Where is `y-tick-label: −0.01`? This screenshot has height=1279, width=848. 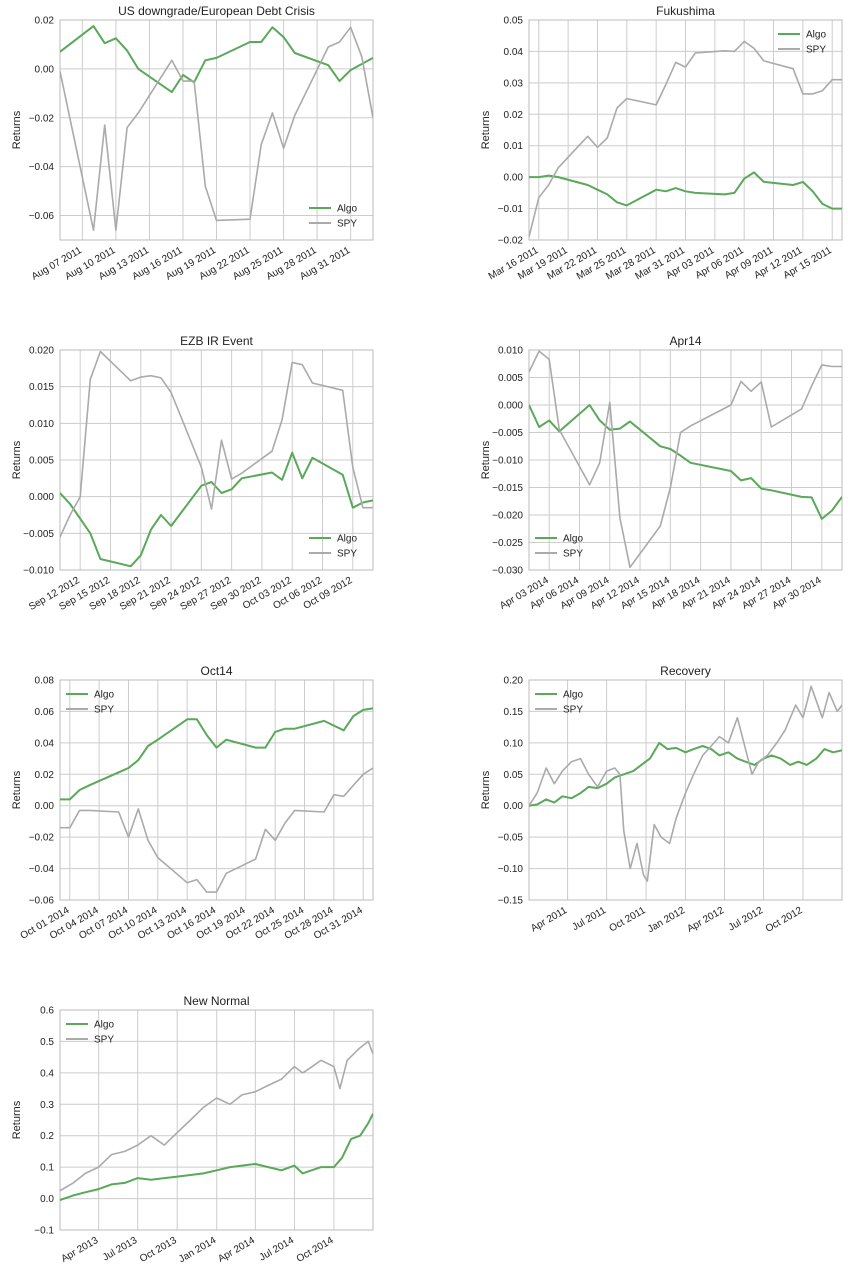 y-tick-label: −0.01 is located at coordinates (511, 209).